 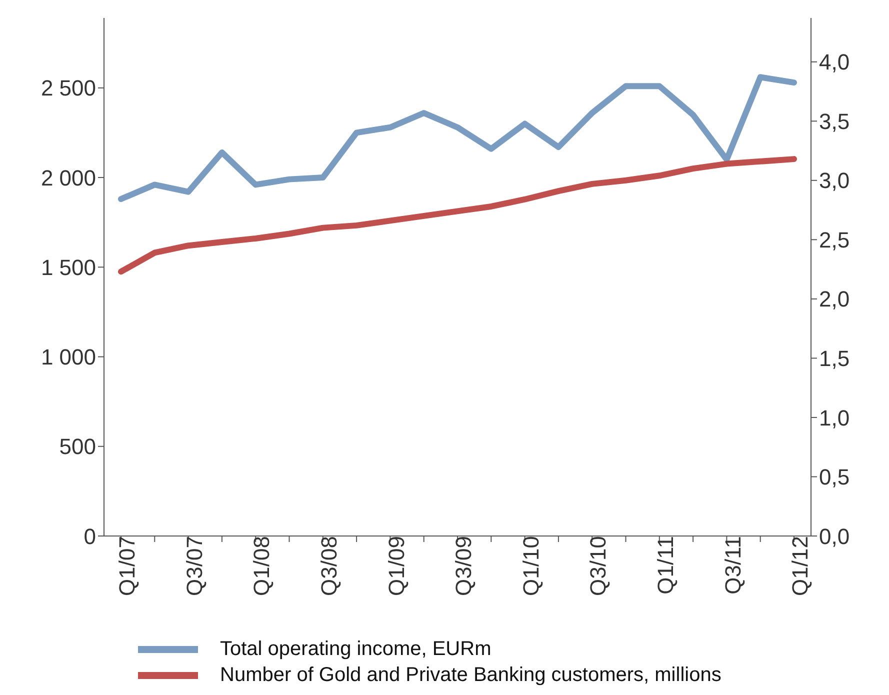 What do you see at coordinates (396, 566) in the screenshot?
I see `x-tick-label: Q1/09` at bounding box center [396, 566].